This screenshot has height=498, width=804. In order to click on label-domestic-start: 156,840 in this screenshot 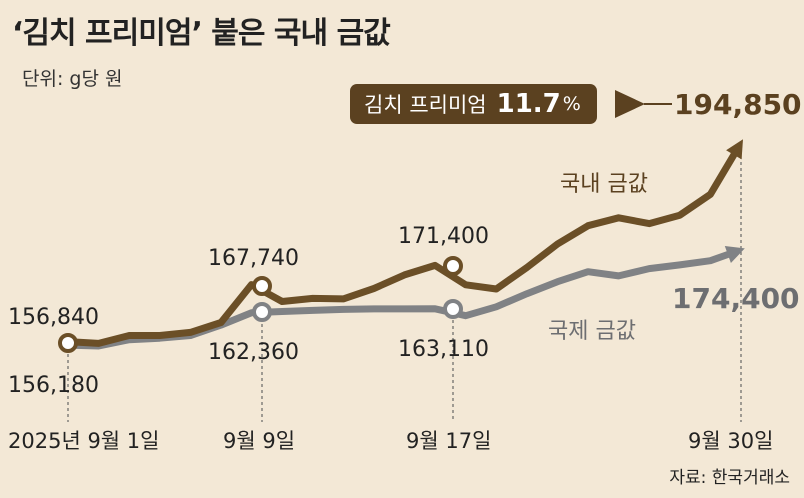, I will do `click(53, 317)`.